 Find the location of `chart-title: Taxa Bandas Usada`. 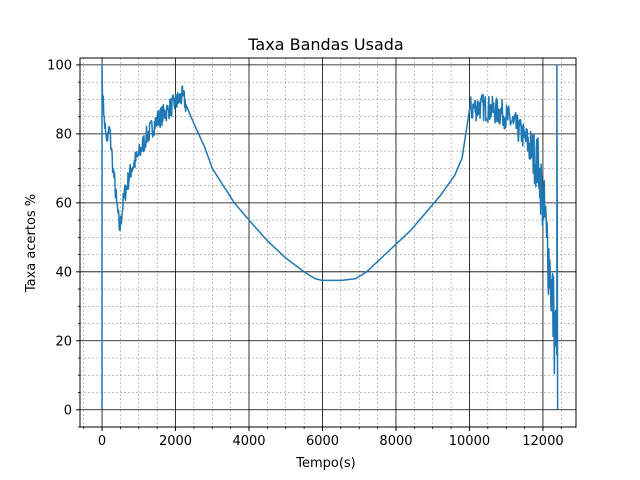

chart-title: Taxa Bandas Usada is located at coordinates (325, 44).